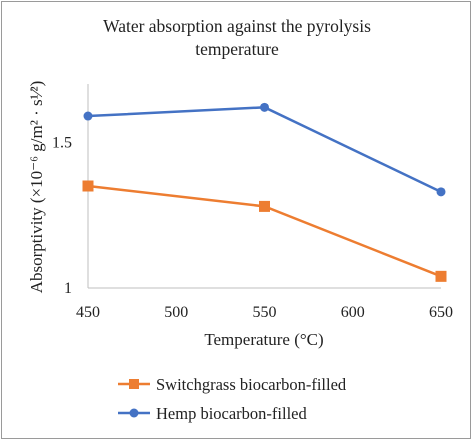  Describe the element at coordinates (62, 142) in the screenshot. I see `y-tick-label: 1.5` at that location.